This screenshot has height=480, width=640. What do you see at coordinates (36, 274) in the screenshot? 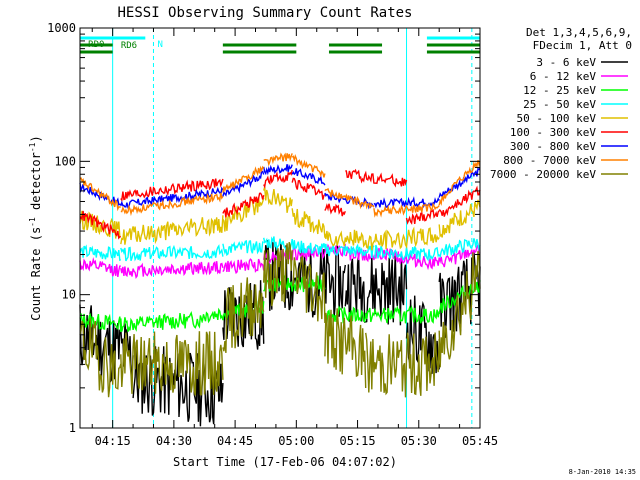
I see `y-label-main: Count Rate (s` at bounding box center [36, 274].